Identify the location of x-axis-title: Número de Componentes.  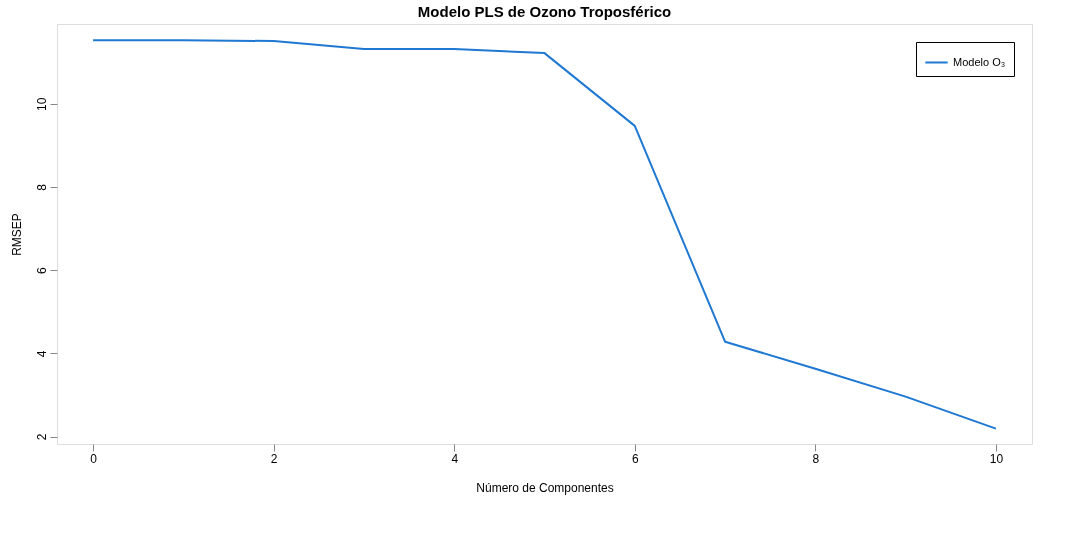
(545, 487).